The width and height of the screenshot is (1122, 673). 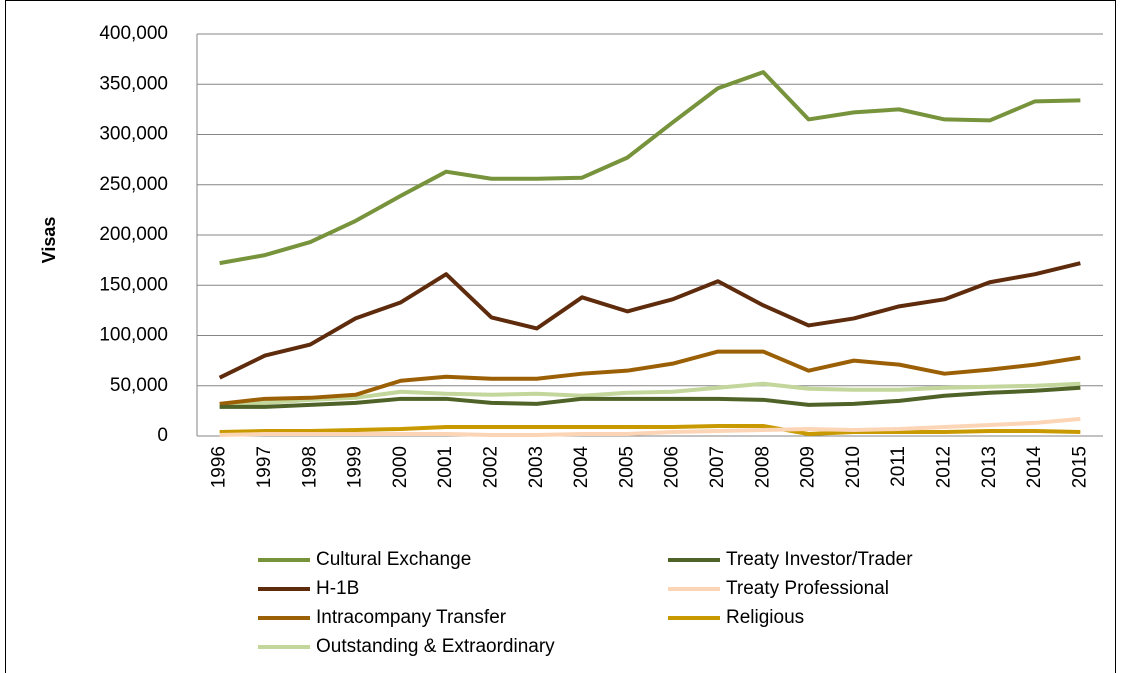 I want to click on y-tick-label: 150,000, so click(x=133, y=284).